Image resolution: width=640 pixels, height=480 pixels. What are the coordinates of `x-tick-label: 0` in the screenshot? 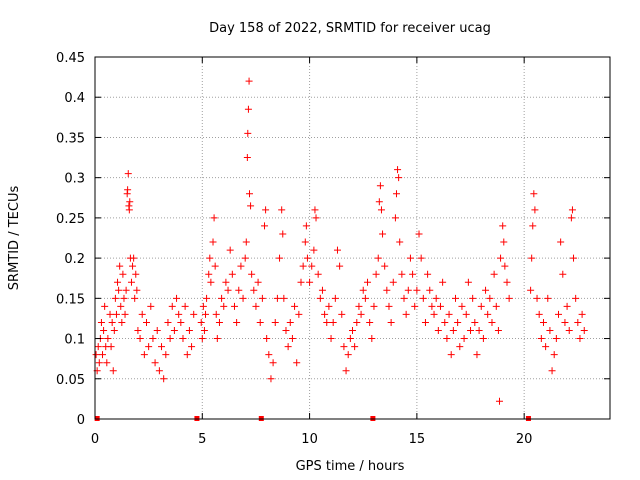 It's located at (95, 439).